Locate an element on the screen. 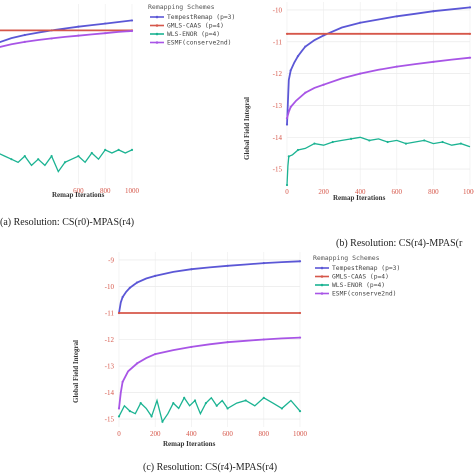  legend-entry: GMLS-CAAS (p=4) is located at coordinates (195, 26).